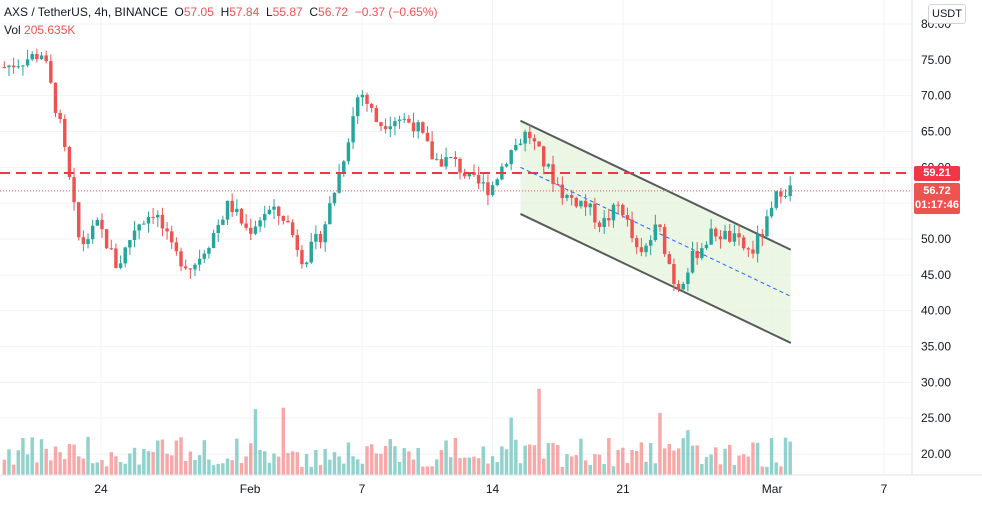 The width and height of the screenshot is (982, 508). Describe the element at coordinates (490, 489) in the screenshot. I see `time-axis: 24 Feb 7 14 21 Mar 7` at that location.